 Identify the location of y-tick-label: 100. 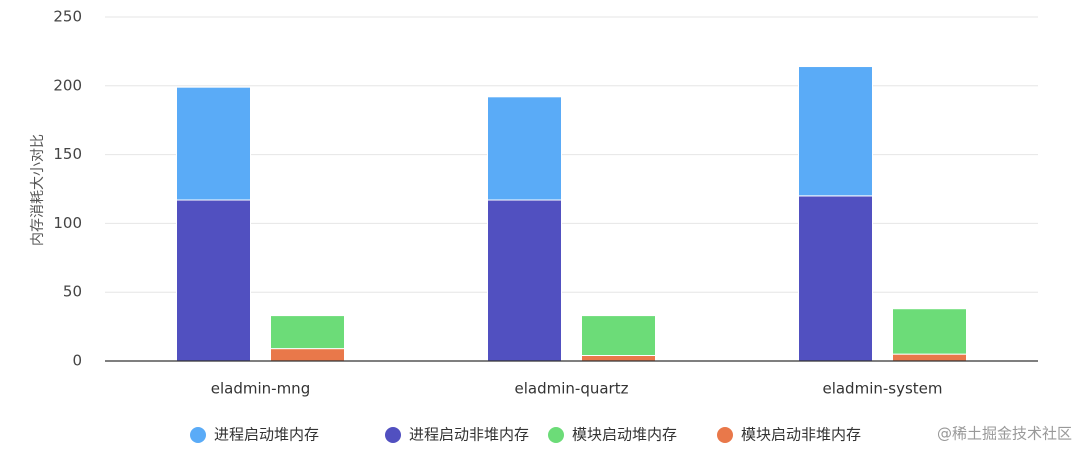
(67, 223).